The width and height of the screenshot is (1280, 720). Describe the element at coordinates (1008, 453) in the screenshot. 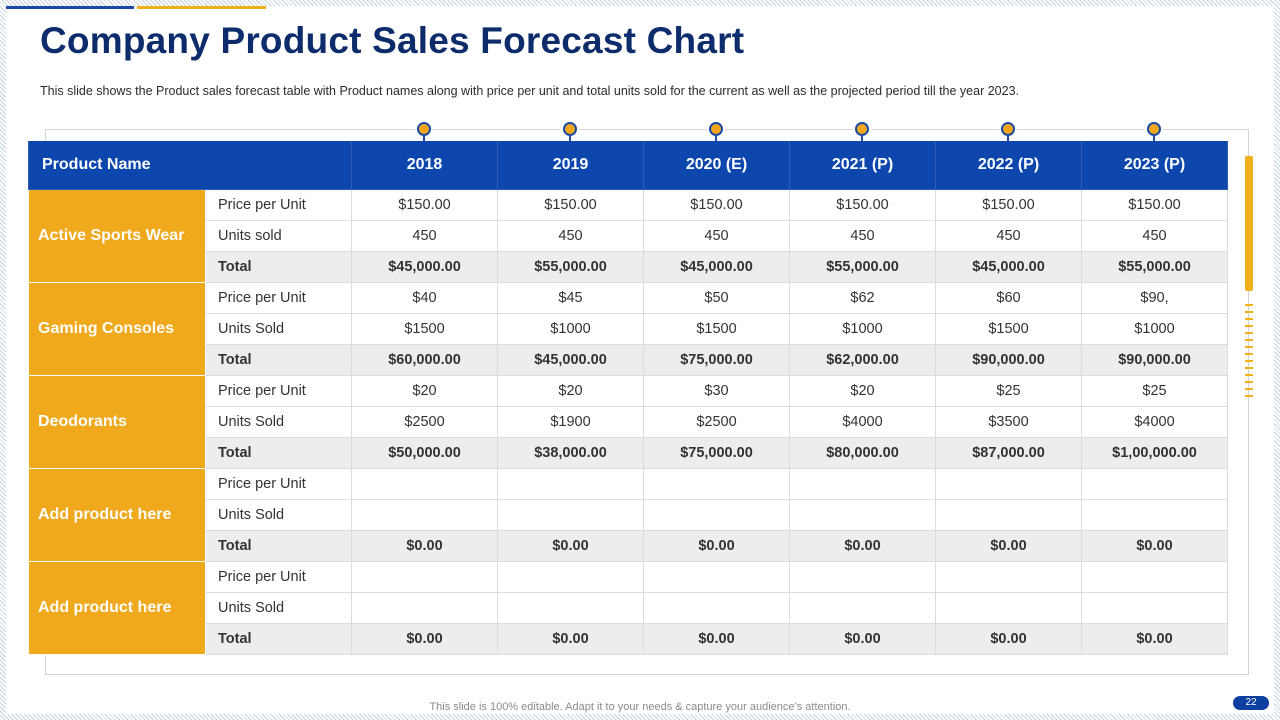

I see `value-cell: $87,000.00` at that location.